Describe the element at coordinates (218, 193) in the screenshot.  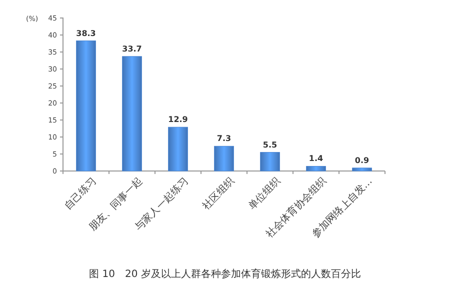
I see `x-tick-label: 社区组织` at that location.